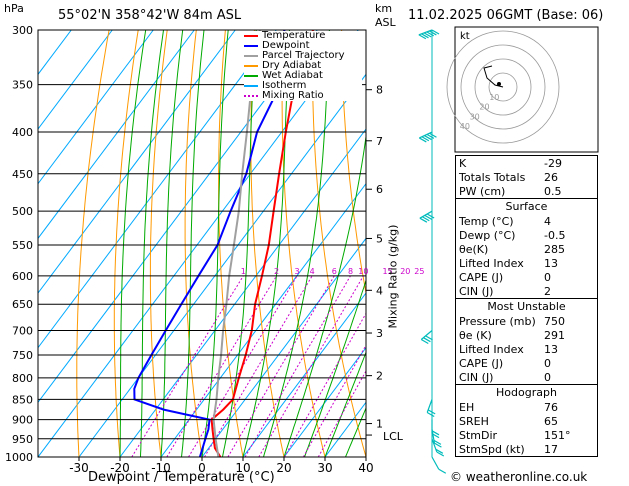  Describe the element at coordinates (527, 377) in the screenshot. I see `table-row: CIN (J) 0` at that location.